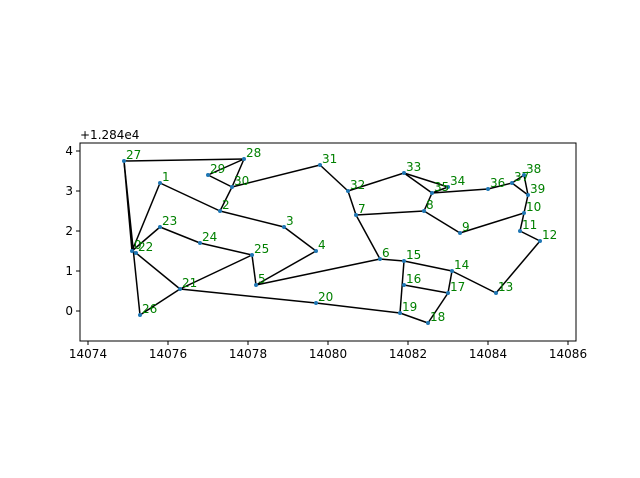 The image size is (640, 478). What do you see at coordinates (209, 237) in the screenshot?
I see `node-label-24: 24` at bounding box center [209, 237].